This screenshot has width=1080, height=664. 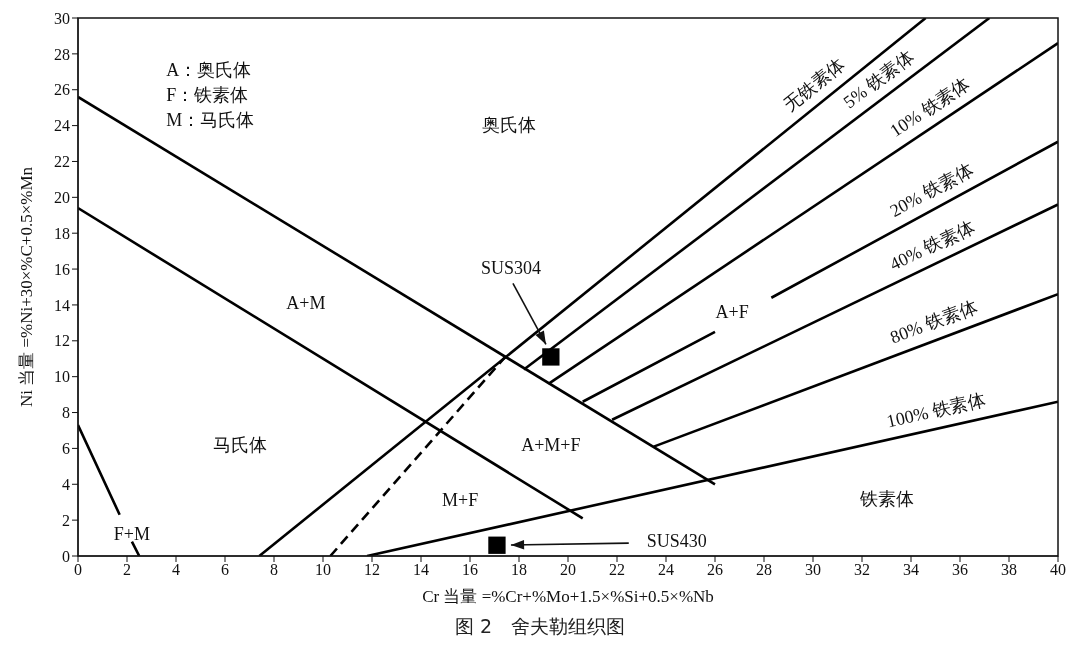 What do you see at coordinates (934, 322) in the screenshot?
I see `text: 80% 铁素体` at bounding box center [934, 322].